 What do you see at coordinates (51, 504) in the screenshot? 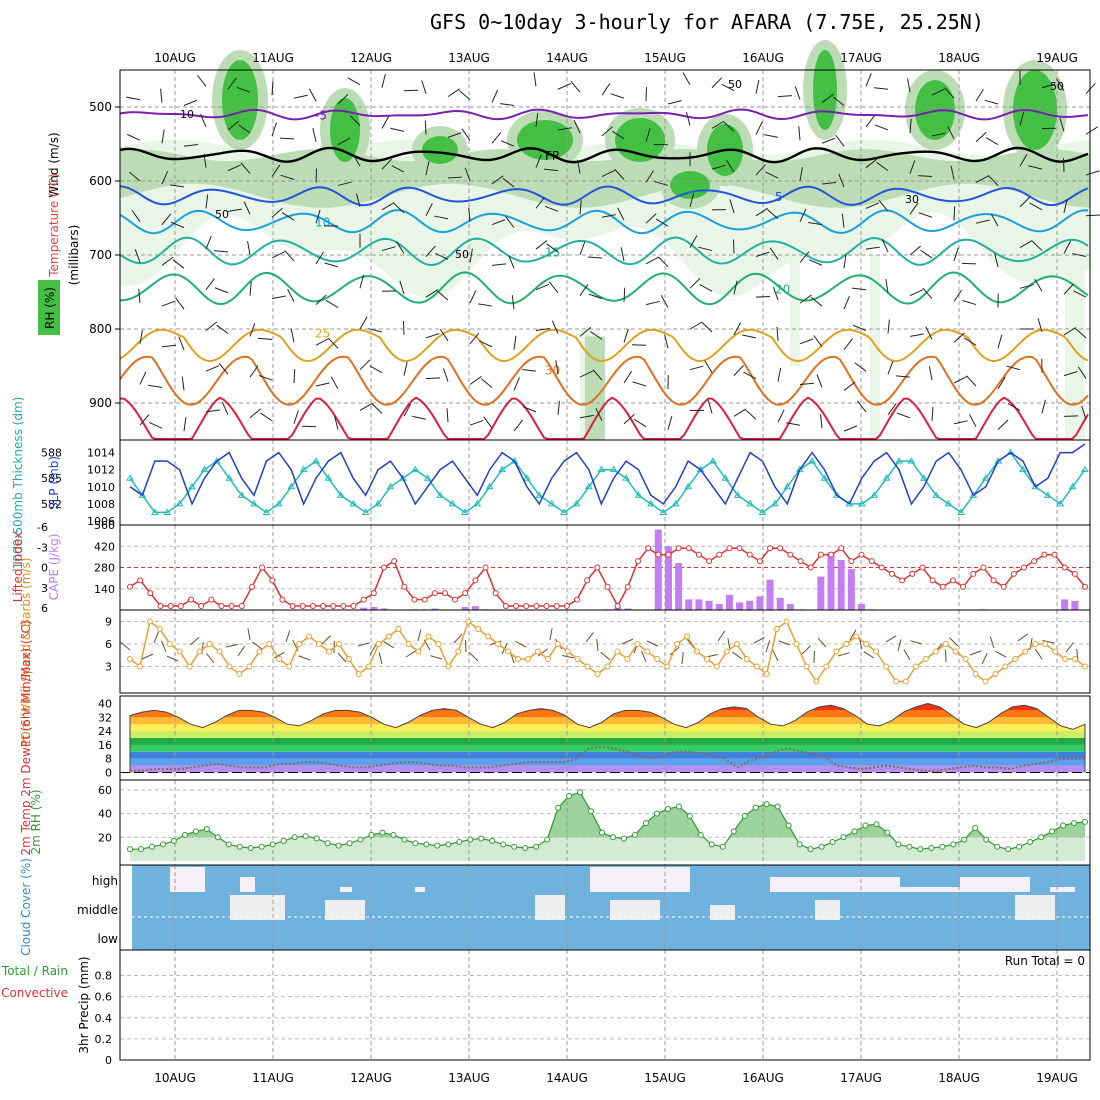
I see `thickness-tick: 582` at bounding box center [51, 504].